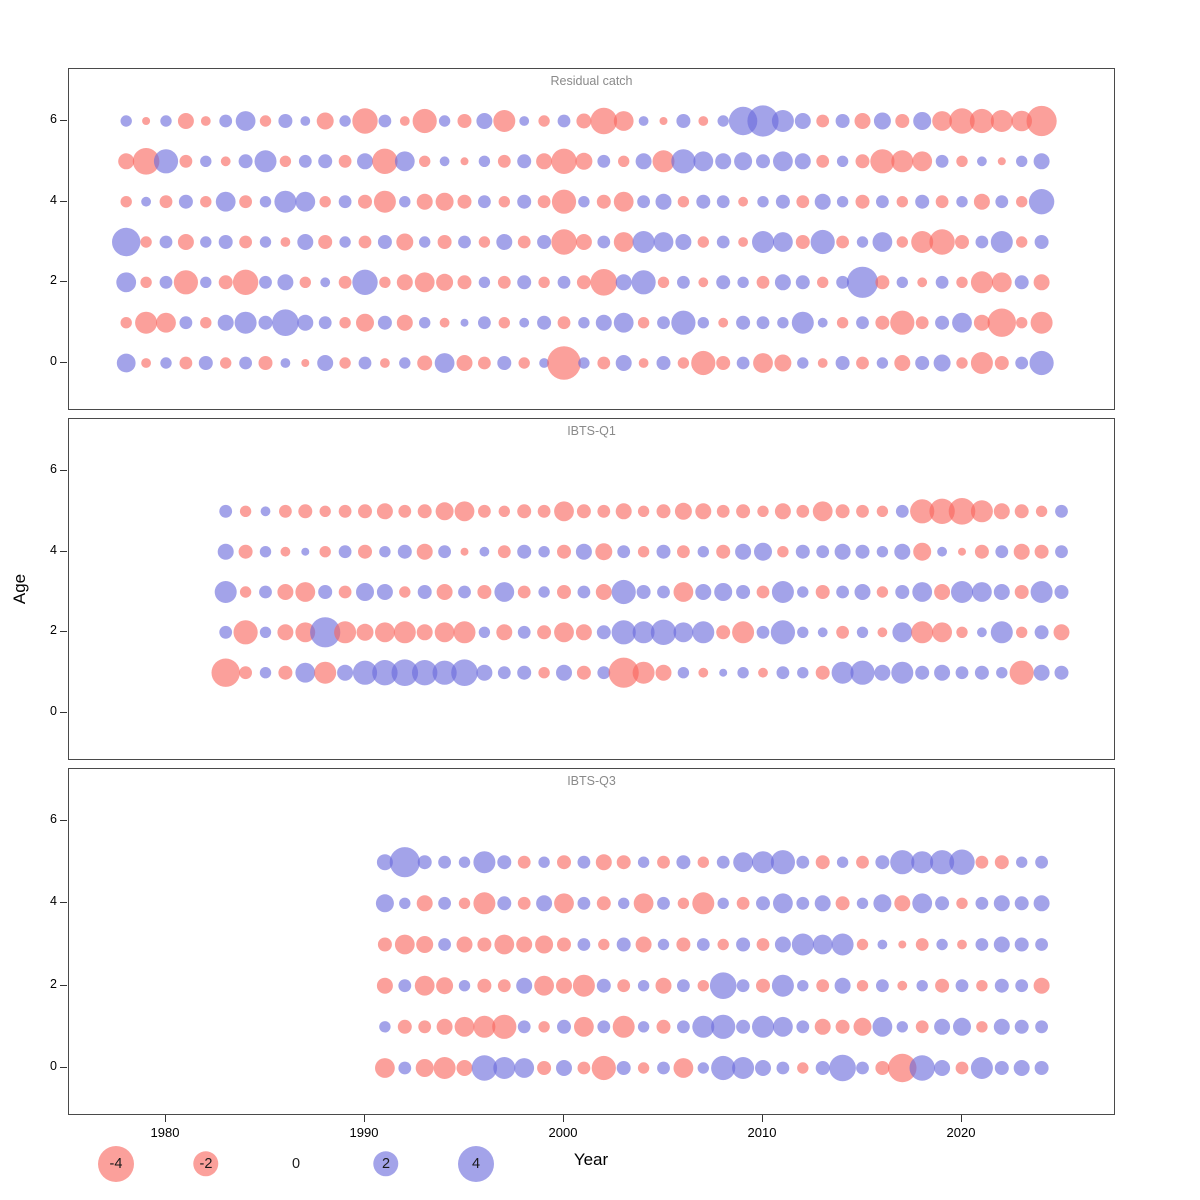  Describe the element at coordinates (364, 1132) in the screenshot. I see `x-tick-label: 1990` at that location.